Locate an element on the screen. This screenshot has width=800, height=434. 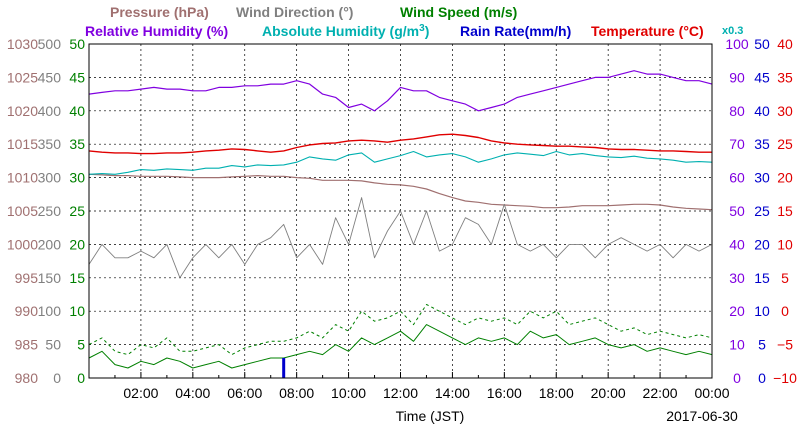
y-tick-label-pressure: 980 is located at coordinates (27, 378).